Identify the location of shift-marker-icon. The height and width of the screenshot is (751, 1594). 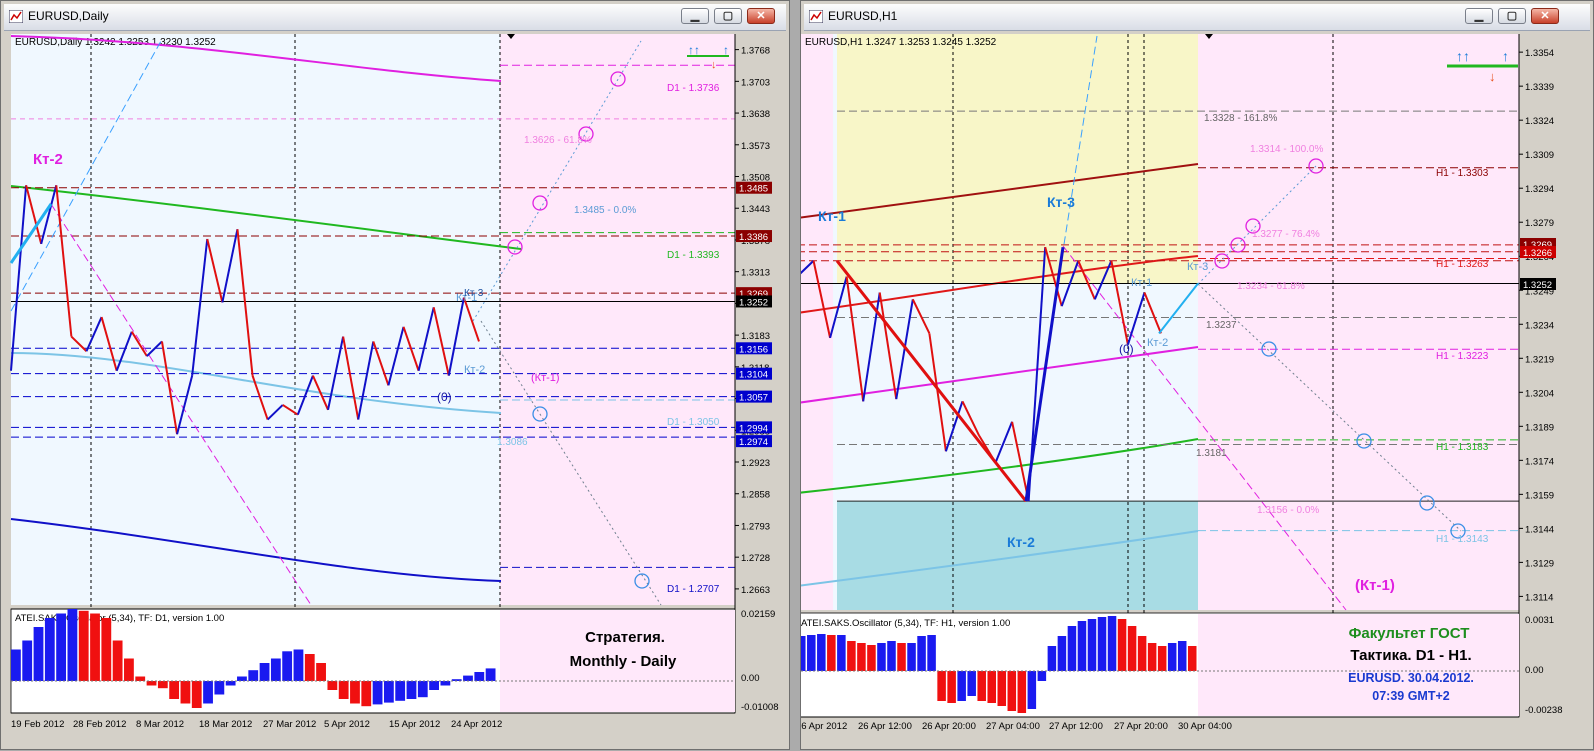
(511, 36).